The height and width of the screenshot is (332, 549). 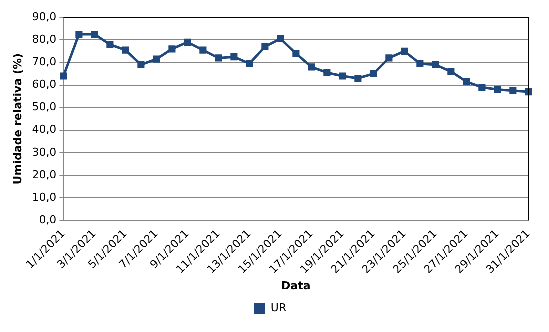 What do you see at coordinates (44, 152) in the screenshot?
I see `y-tick-label: 30,0` at bounding box center [44, 152].